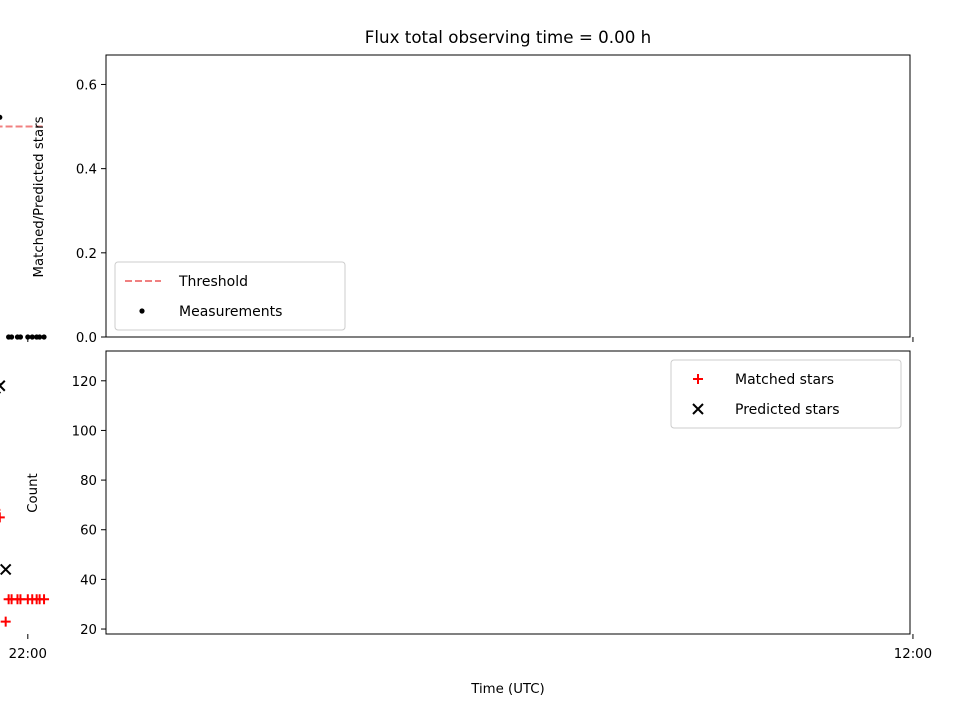  I want to click on y-tick-label: 0.6, so click(86, 85).